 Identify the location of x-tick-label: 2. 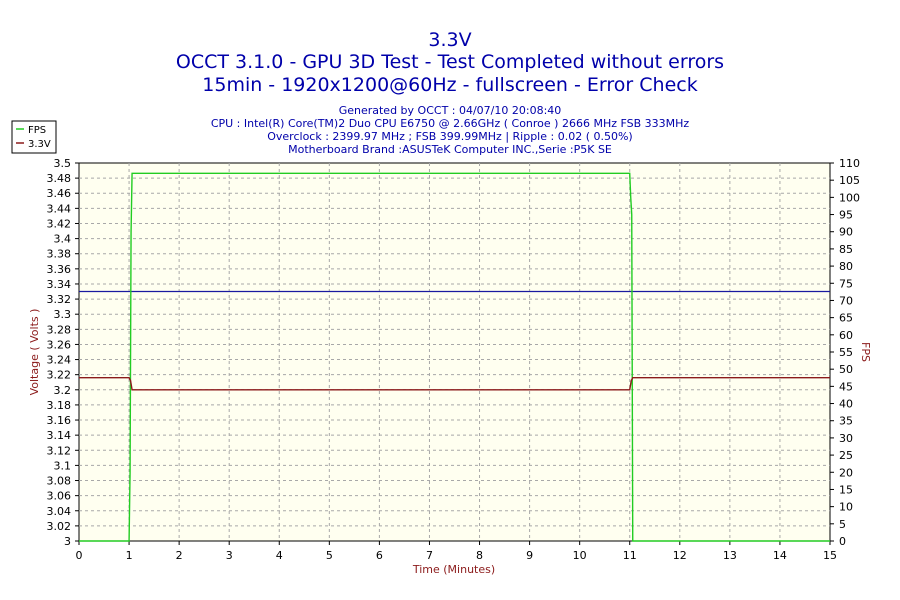
(179, 555).